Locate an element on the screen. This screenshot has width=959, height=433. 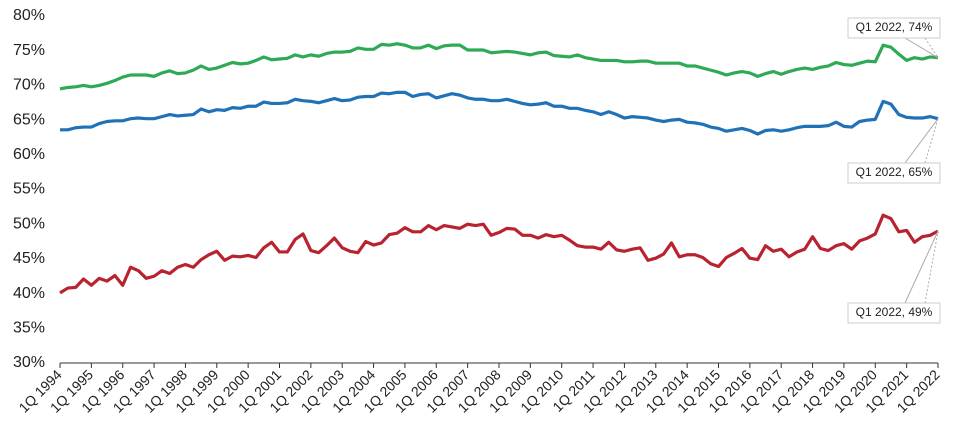
y-tick-label: 75% is located at coordinates (29, 50).